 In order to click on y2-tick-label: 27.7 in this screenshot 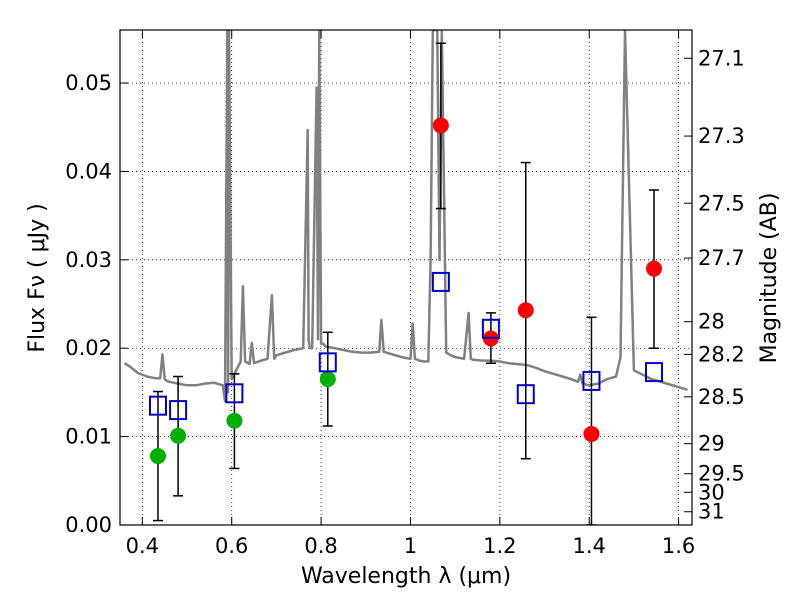, I will do `click(721, 258)`.